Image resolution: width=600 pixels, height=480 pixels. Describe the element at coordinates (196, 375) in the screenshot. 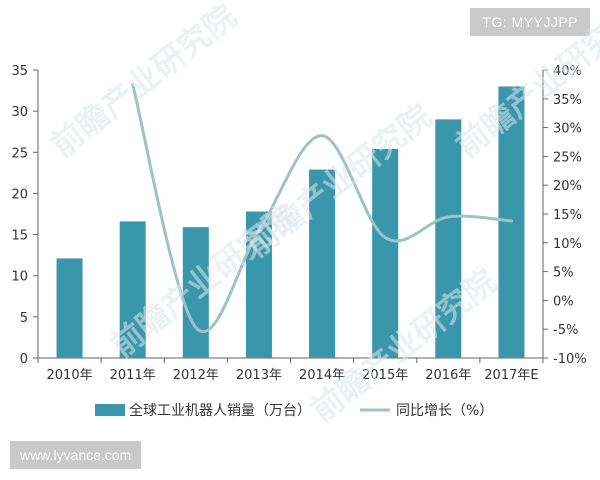

I see `x-tick-label: 2012年` at that location.